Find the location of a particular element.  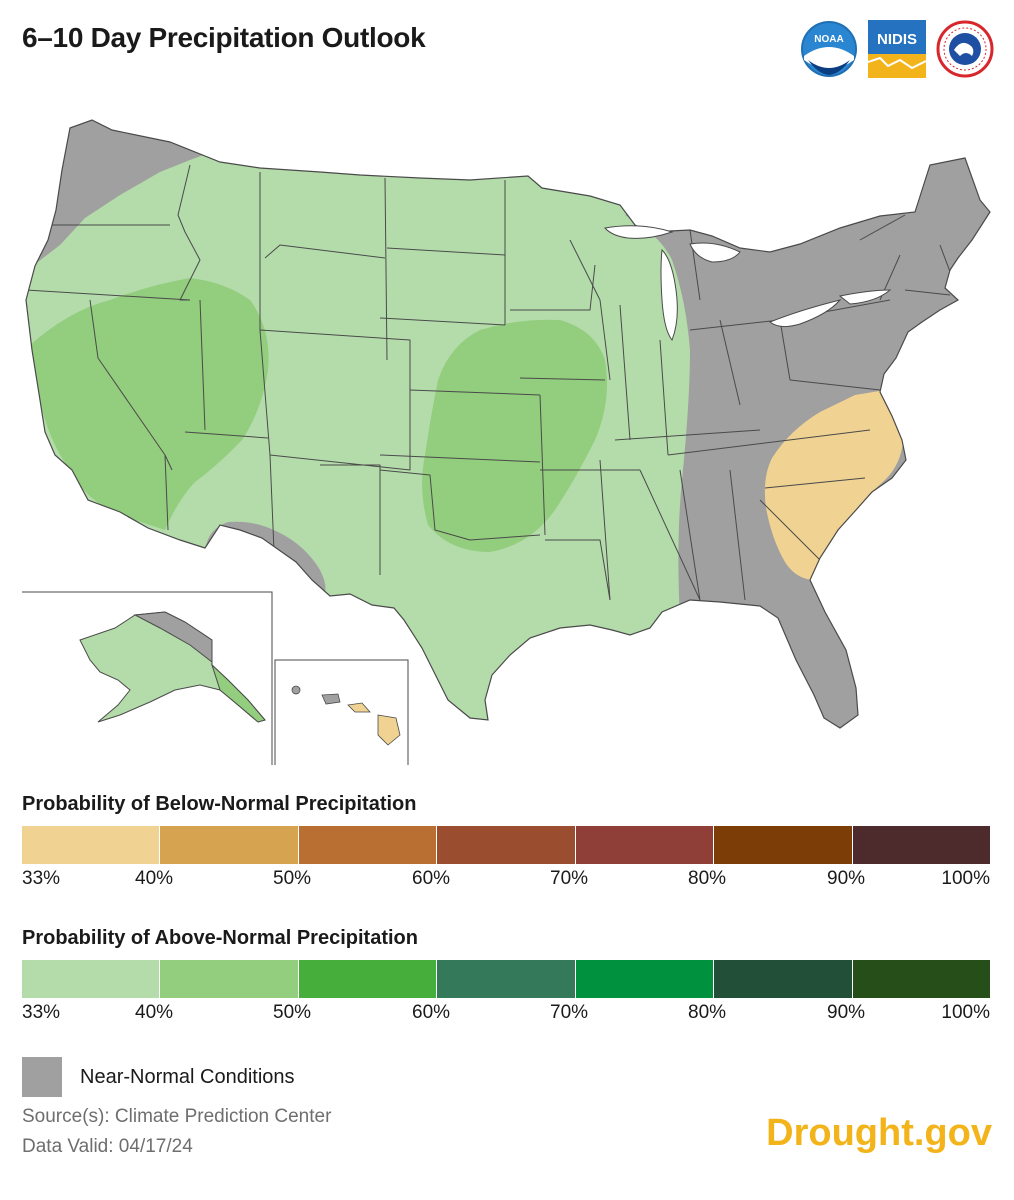

legend-below-ticks: 33% 40% 50% 60% 70% 80% 90% 100% is located at coordinates (506, 881).